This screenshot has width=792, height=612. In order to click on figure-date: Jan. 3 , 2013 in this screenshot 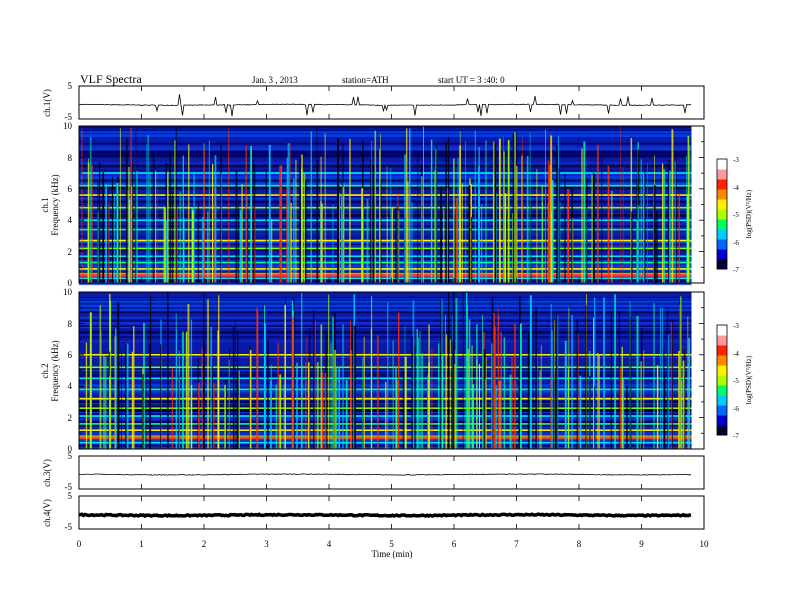, I will do `click(275, 80)`.